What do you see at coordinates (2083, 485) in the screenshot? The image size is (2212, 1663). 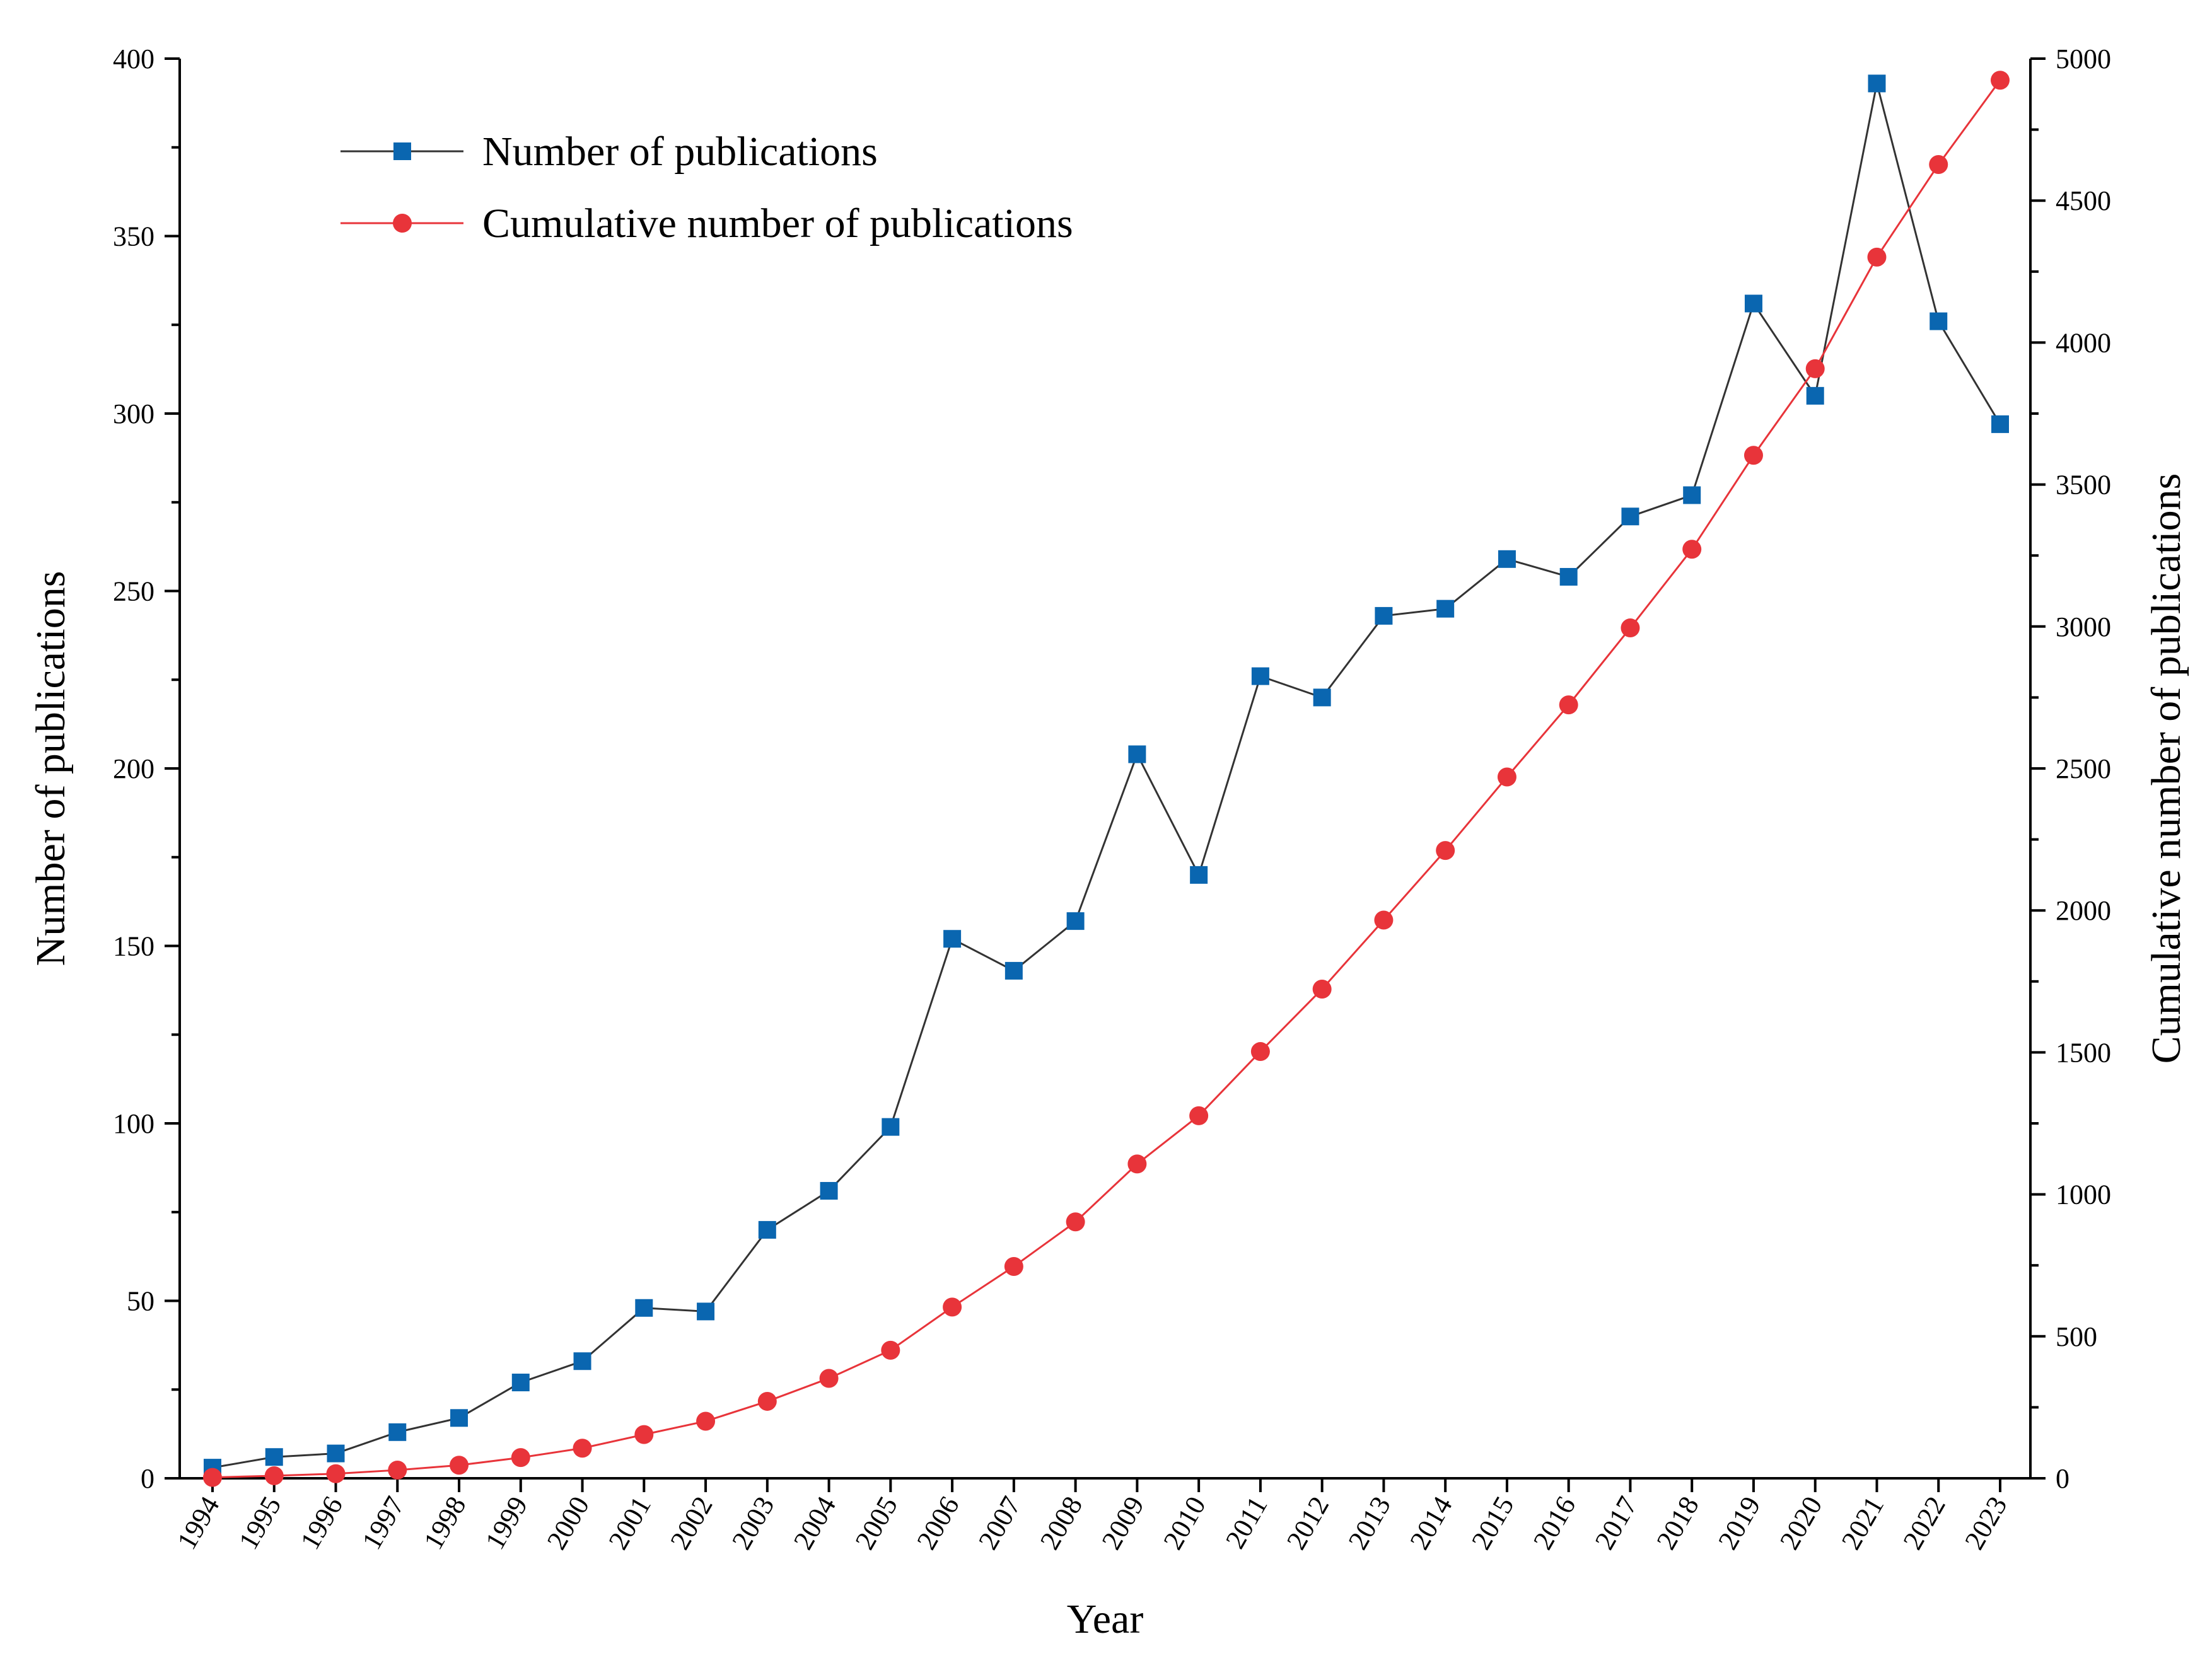 I see `y2-tick-label: 3500` at bounding box center [2083, 485].